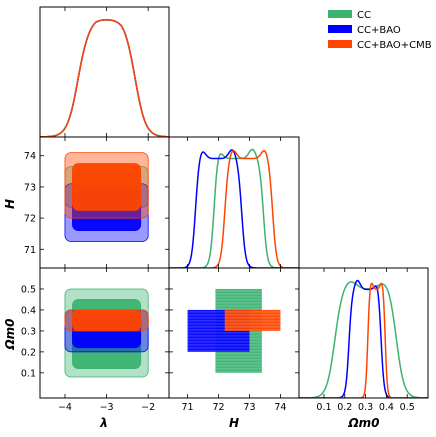  I want to click on h-marginal-cc-bao, so click(234, 208).